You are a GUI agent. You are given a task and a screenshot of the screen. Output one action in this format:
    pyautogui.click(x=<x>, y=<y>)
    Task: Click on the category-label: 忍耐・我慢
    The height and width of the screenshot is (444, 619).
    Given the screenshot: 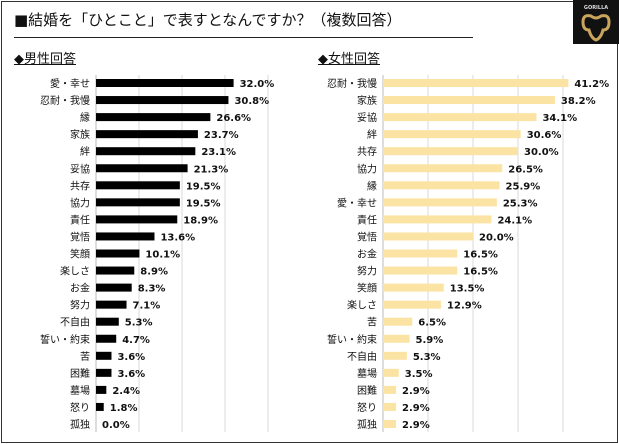 What is the action you would take?
    pyautogui.click(x=65, y=100)
    